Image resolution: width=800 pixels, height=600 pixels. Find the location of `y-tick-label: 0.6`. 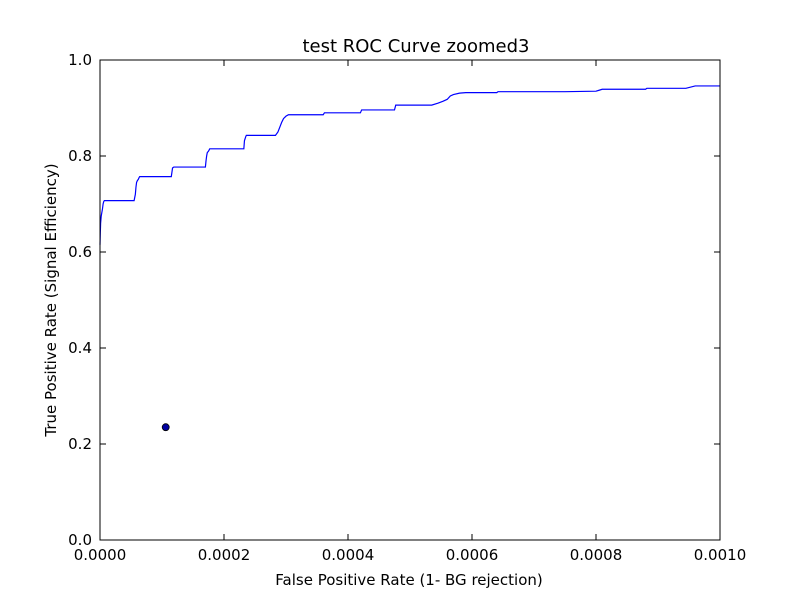

y-tick-label: 0.6 is located at coordinates (80, 252).